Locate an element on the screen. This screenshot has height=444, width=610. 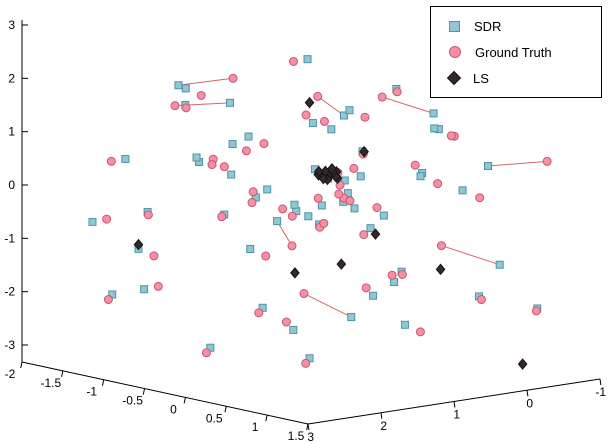
legend-item-ls: LS is located at coordinates (516, 78).